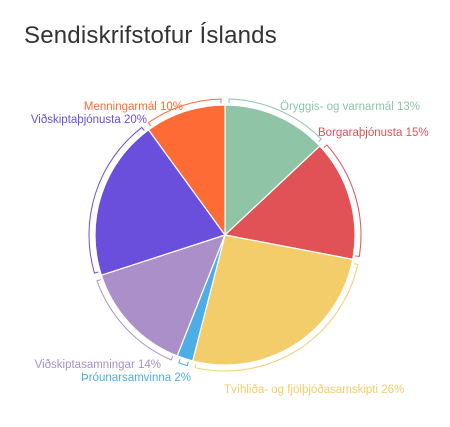  Describe the element at coordinates (314, 390) in the screenshot. I see `slice-3-label: Tvíhliða- og fjölþjóðasamskipti 26%` at that location.